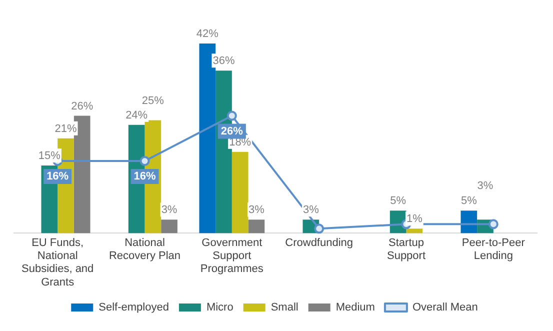  Describe the element at coordinates (284, 308) in the screenshot. I see `legend-label: Small` at that location.